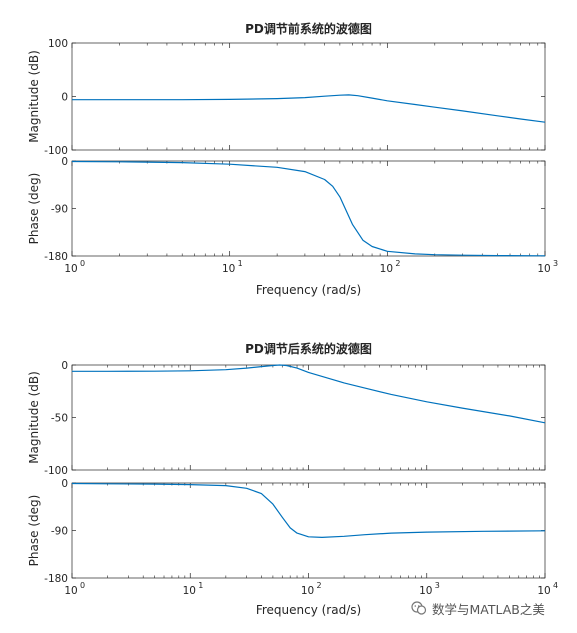  What do you see at coordinates (308, 28) in the screenshot?
I see `chart-title: PD调节前系统的波德图` at bounding box center [308, 28].